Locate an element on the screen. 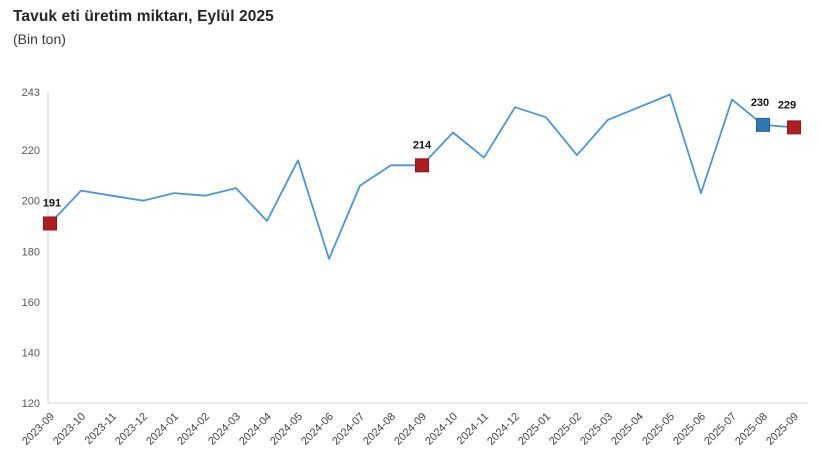 The image size is (820, 469). x-axis-tick-label: 2024-05 is located at coordinates (286, 429).